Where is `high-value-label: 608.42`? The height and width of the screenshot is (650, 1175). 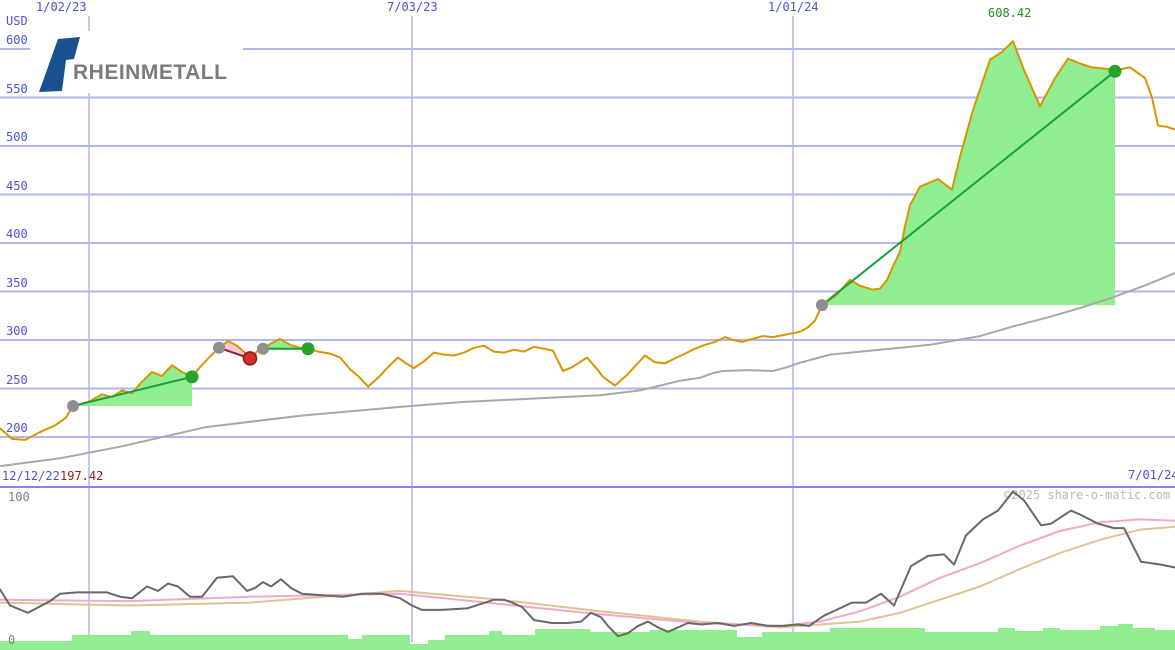 high-value-label: 608.42 is located at coordinates (1010, 13).